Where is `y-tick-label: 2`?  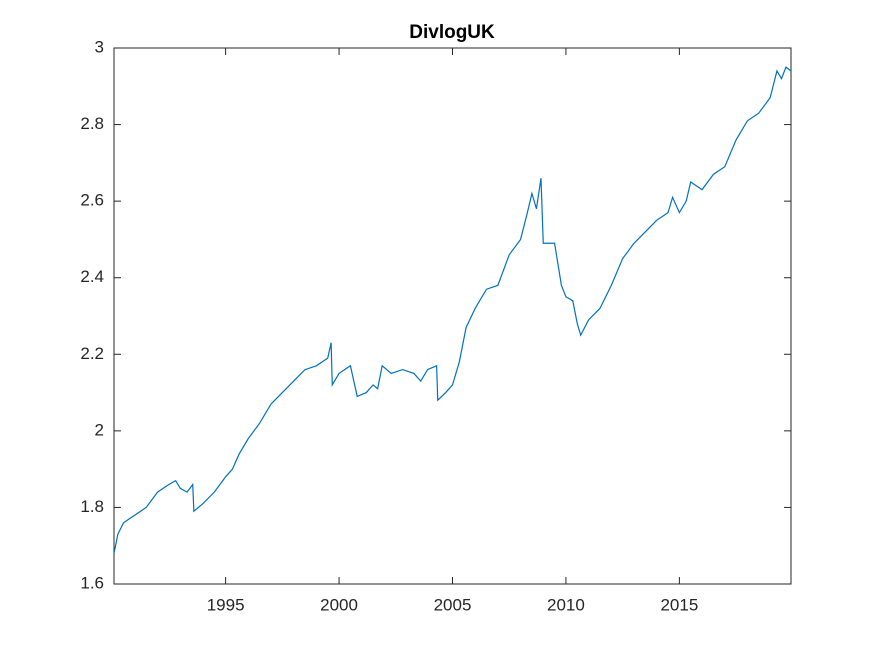 y-tick-label: 2 is located at coordinates (99, 429).